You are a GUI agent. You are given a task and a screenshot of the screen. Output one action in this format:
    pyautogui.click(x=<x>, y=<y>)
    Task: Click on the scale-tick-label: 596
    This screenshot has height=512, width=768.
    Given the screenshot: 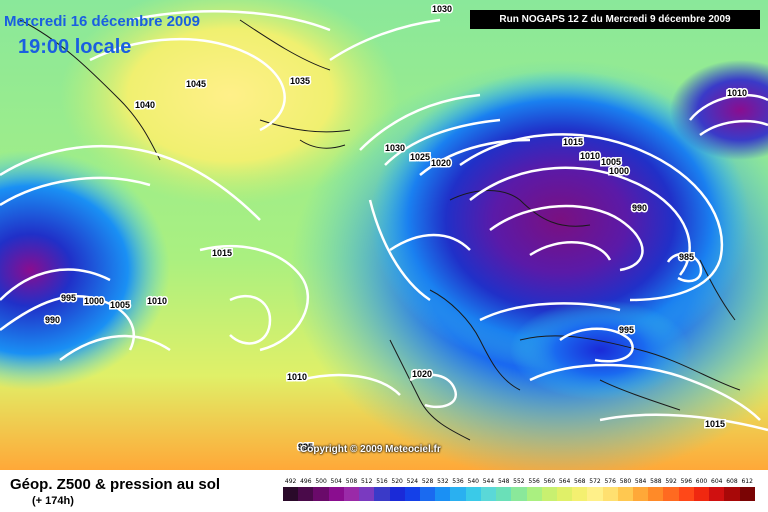 What is the action you would take?
    pyautogui.click(x=686, y=481)
    